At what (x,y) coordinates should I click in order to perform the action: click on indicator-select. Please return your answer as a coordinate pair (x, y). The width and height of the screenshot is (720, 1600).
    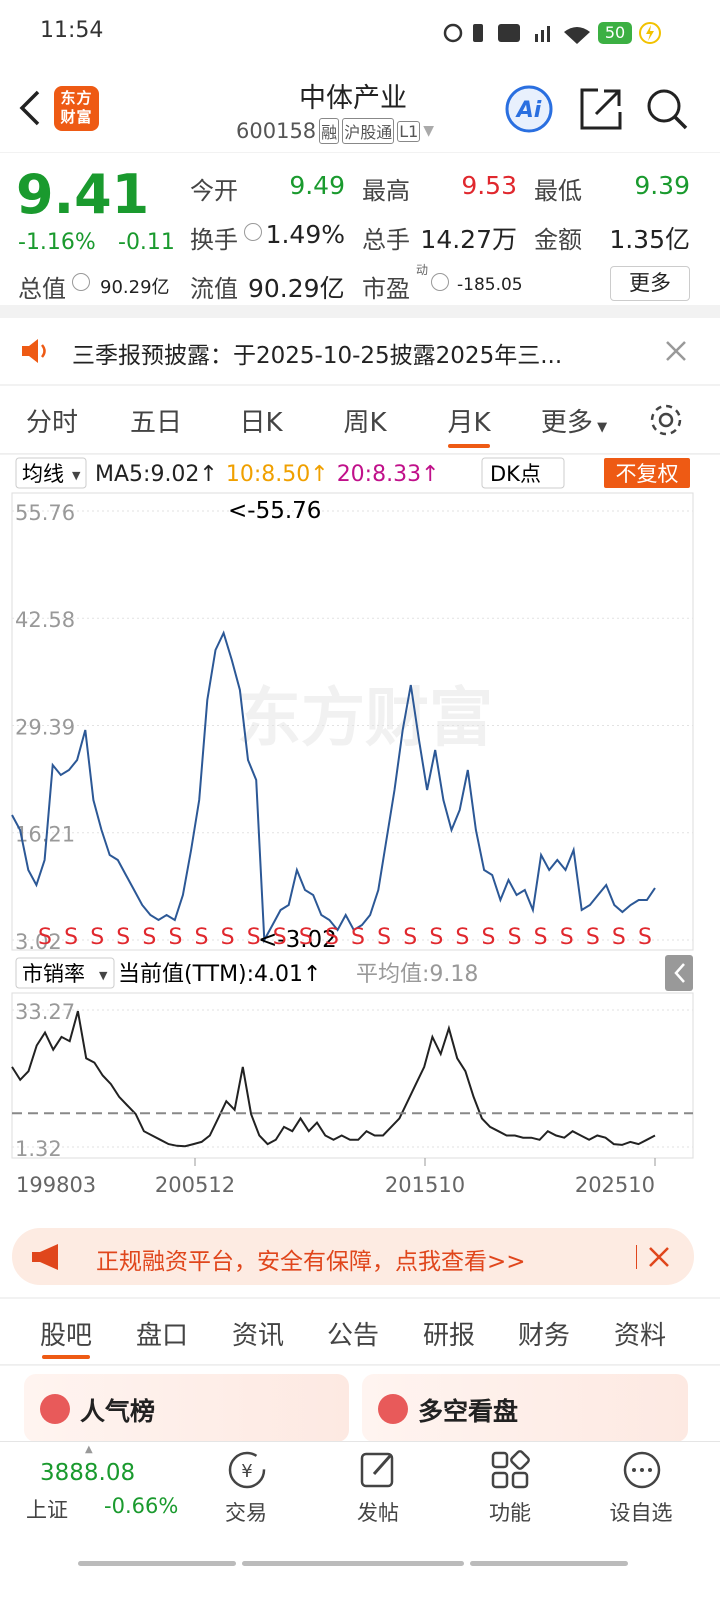
    Looking at the image, I should click on (65, 973).